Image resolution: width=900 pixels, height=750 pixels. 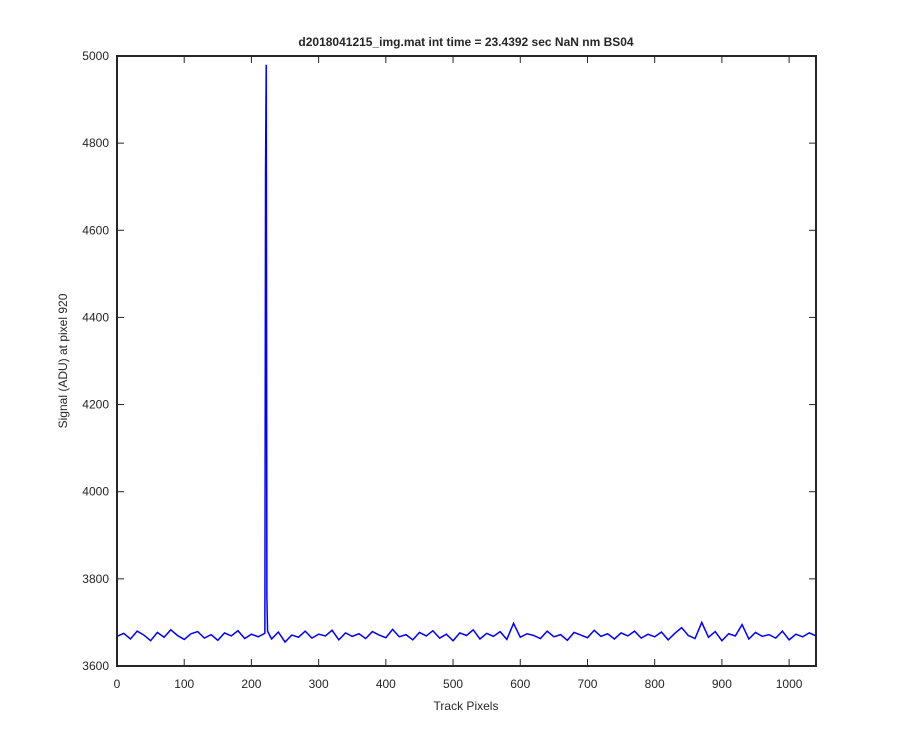 What do you see at coordinates (95, 143) in the screenshot?
I see `y-tick-label: 4800` at bounding box center [95, 143].